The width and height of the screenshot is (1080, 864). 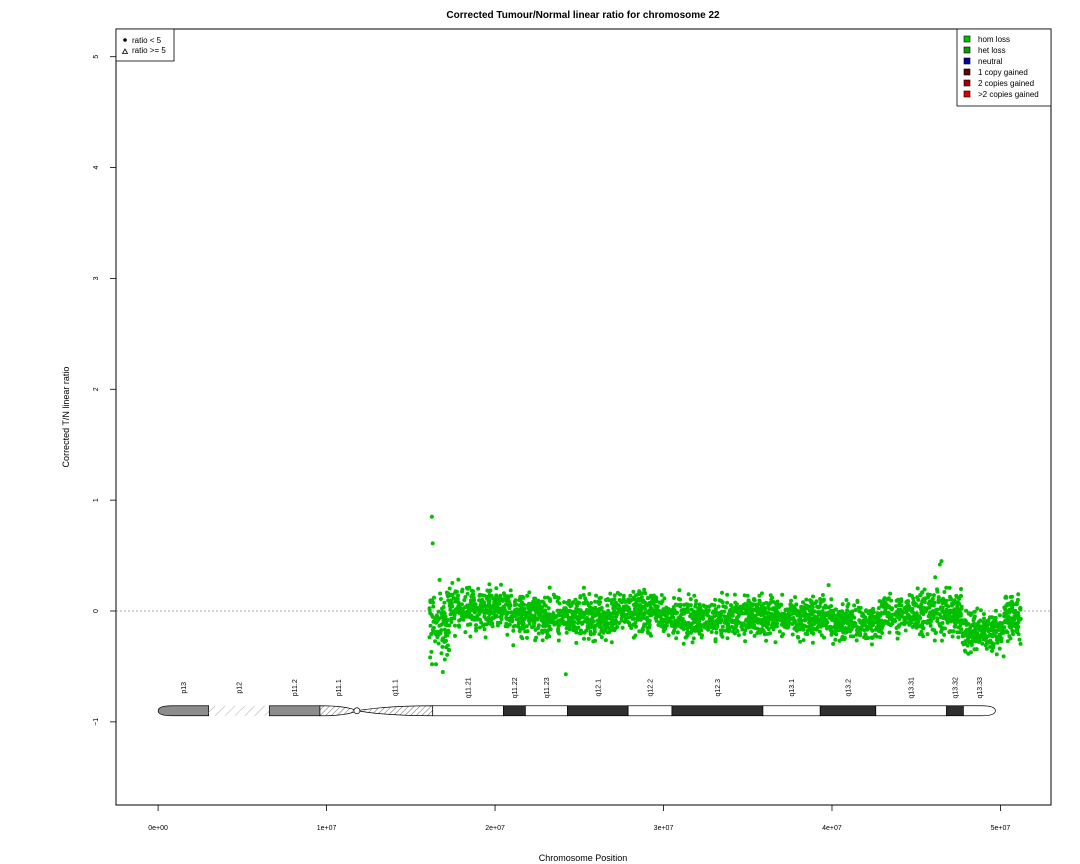 What do you see at coordinates (832, 828) in the screenshot?
I see `x-tick-label: 4e+07` at bounding box center [832, 828].